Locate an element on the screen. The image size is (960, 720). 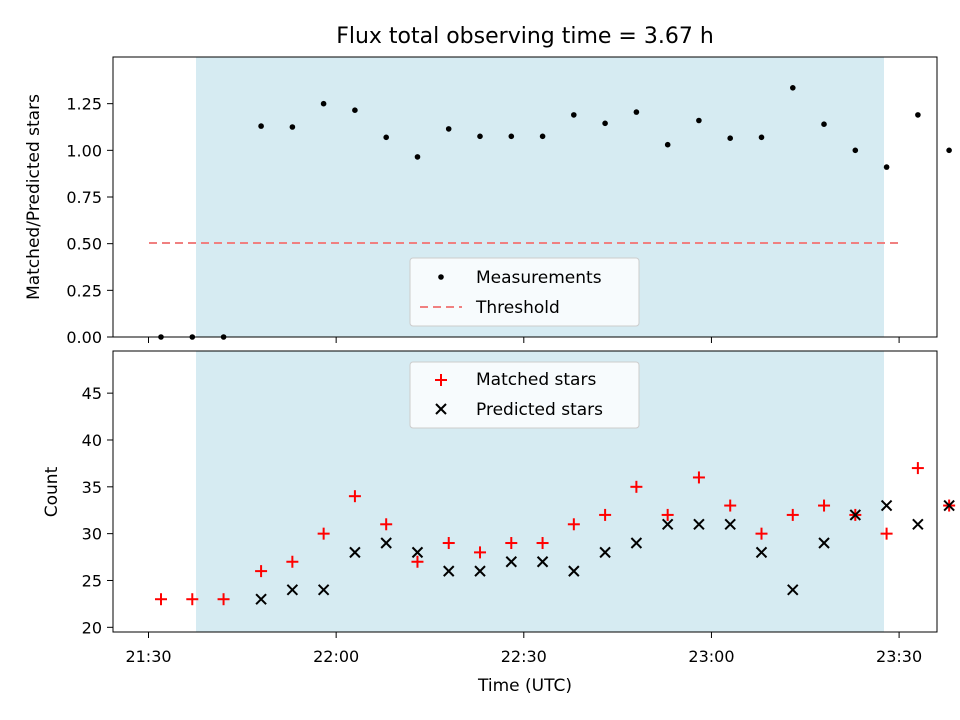
ratio-y-ticks: 0.00 0.25 0.50 0.75 1.00 1.25 is located at coordinates (89, 221).